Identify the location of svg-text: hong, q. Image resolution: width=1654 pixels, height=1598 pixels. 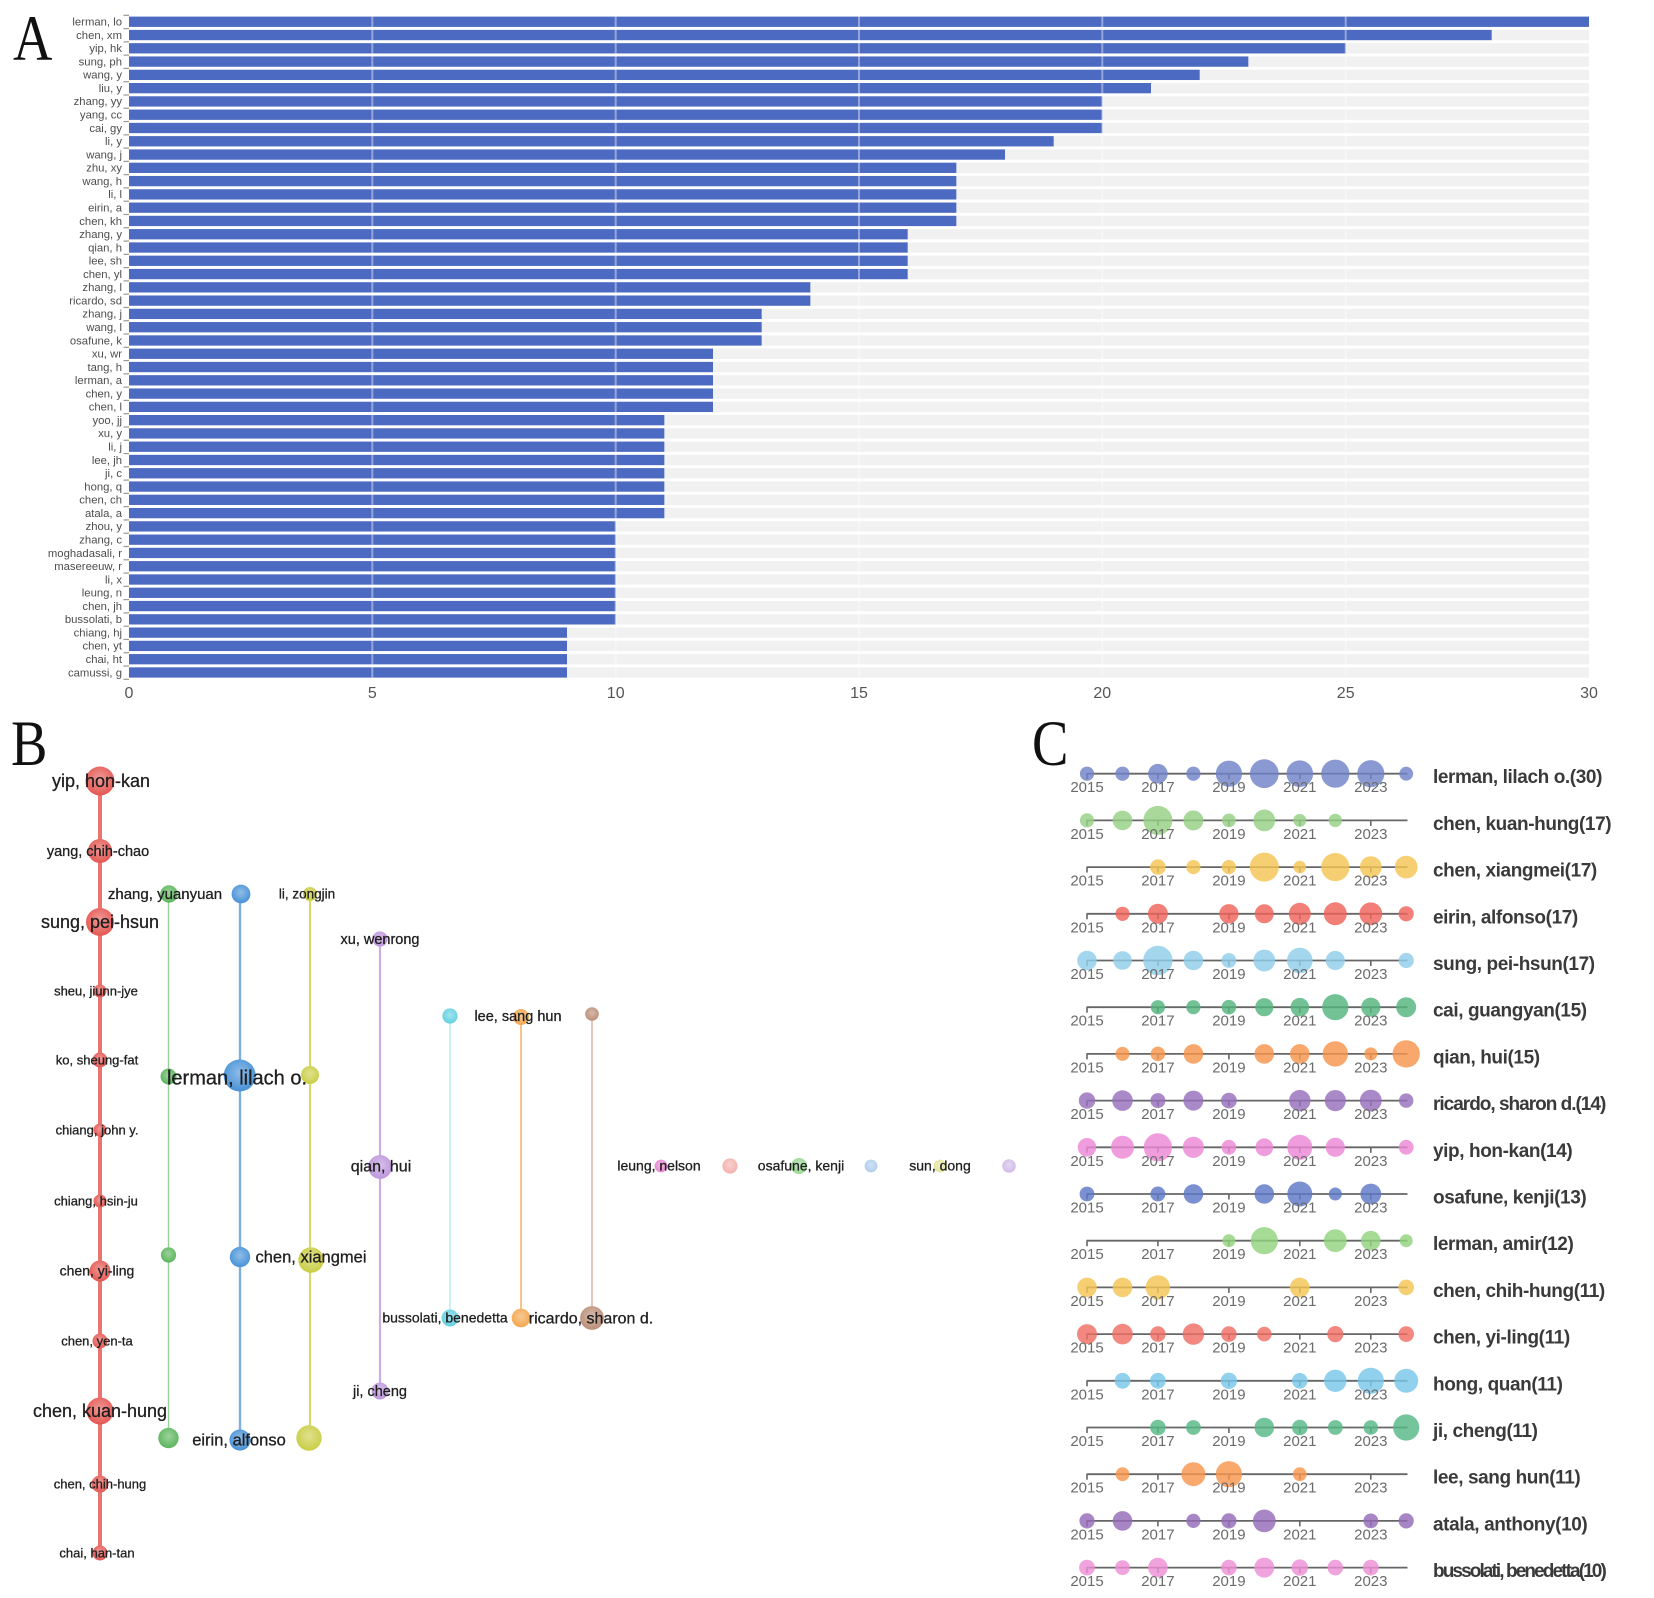
(103, 487).